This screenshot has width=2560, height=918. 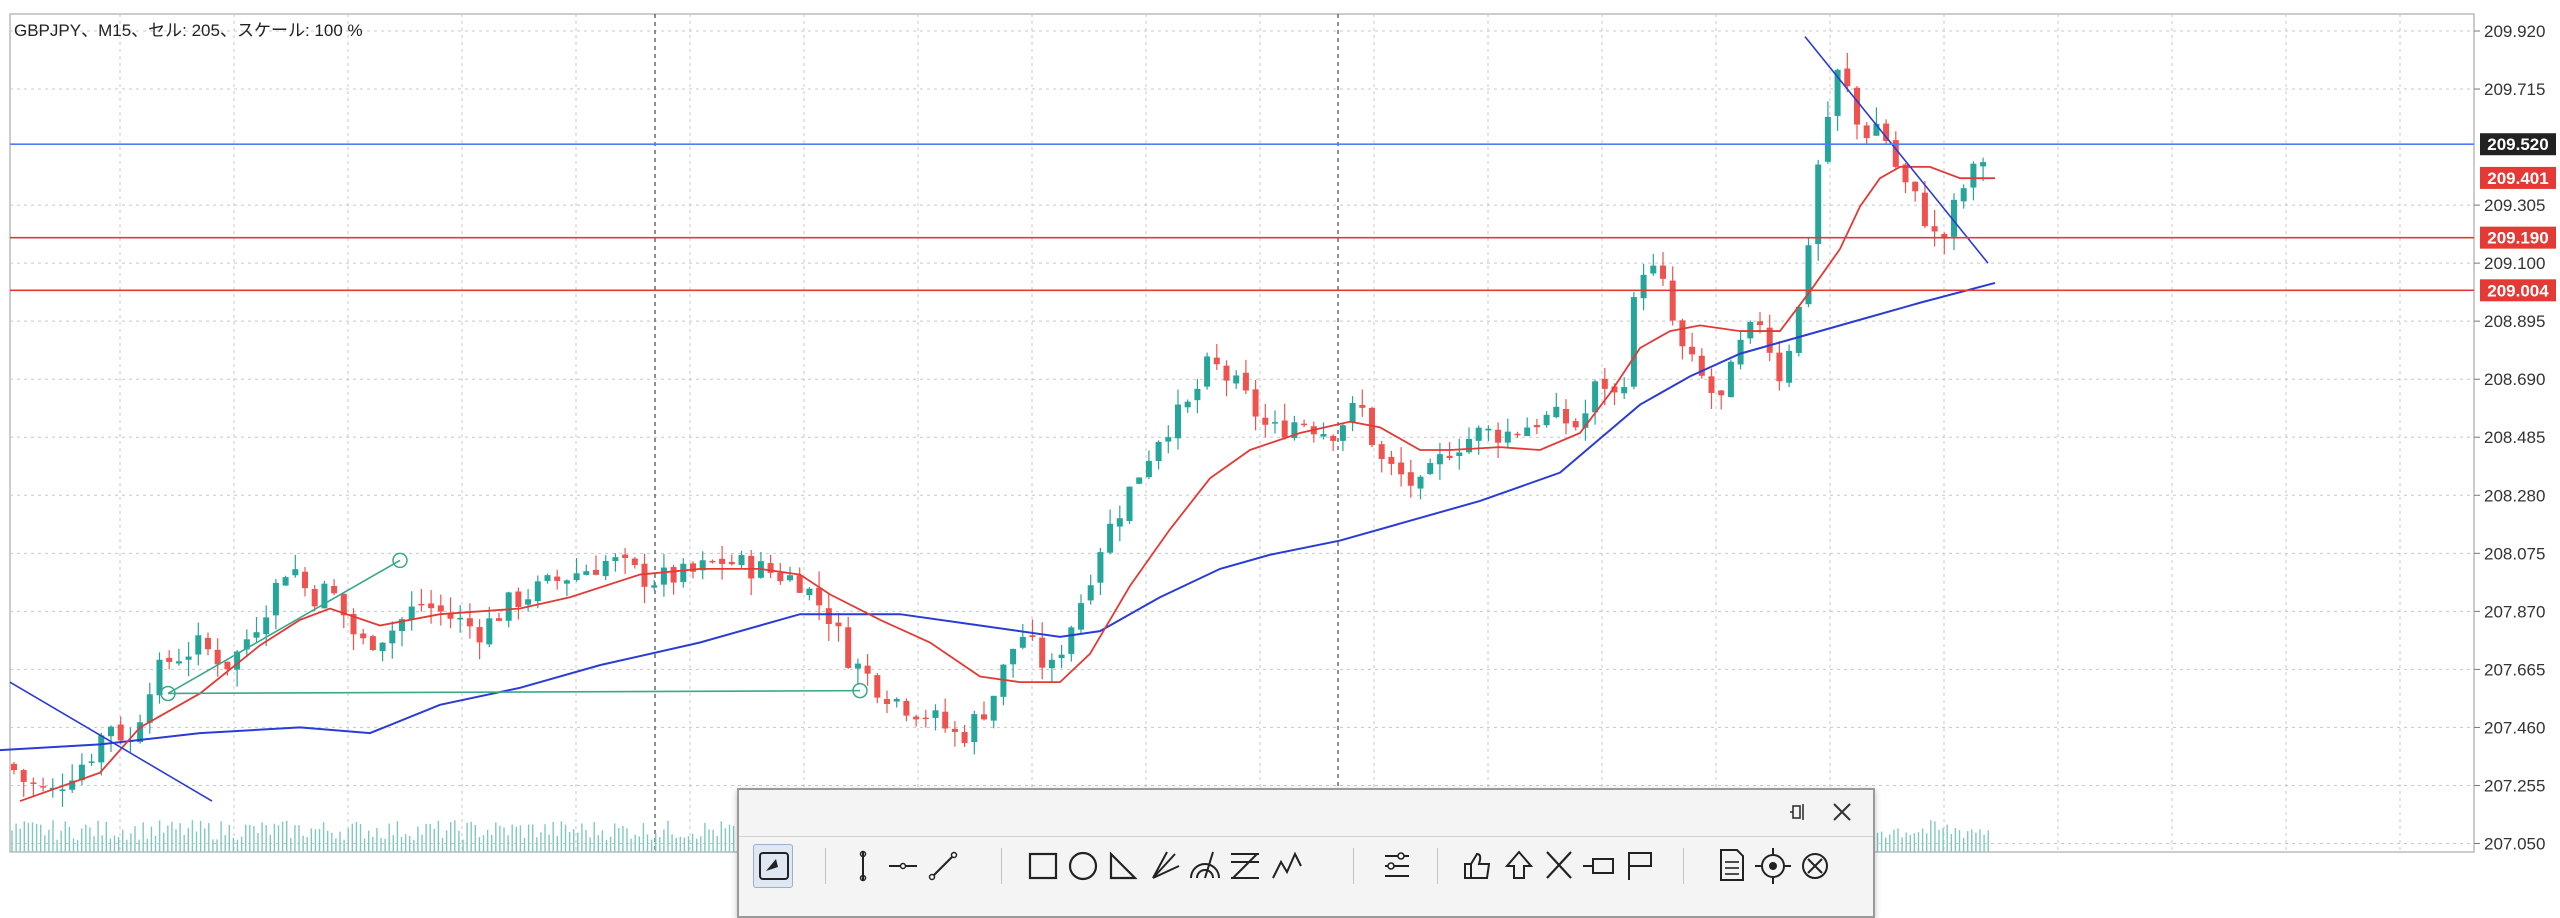 What do you see at coordinates (903, 866) in the screenshot?
I see `horizontal-line-icon` at bounding box center [903, 866].